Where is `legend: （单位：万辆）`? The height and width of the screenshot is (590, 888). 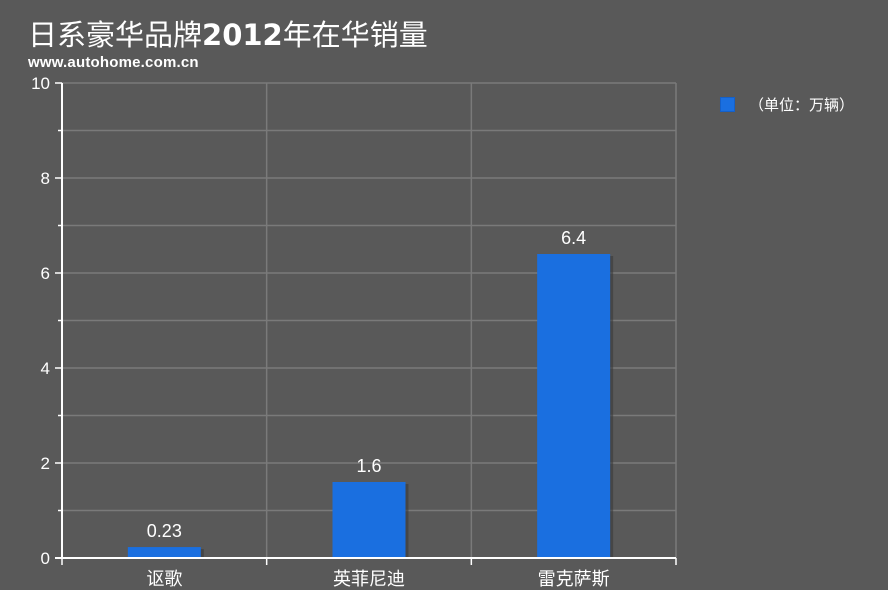 legend: （单位：万辆） is located at coordinates (787, 104).